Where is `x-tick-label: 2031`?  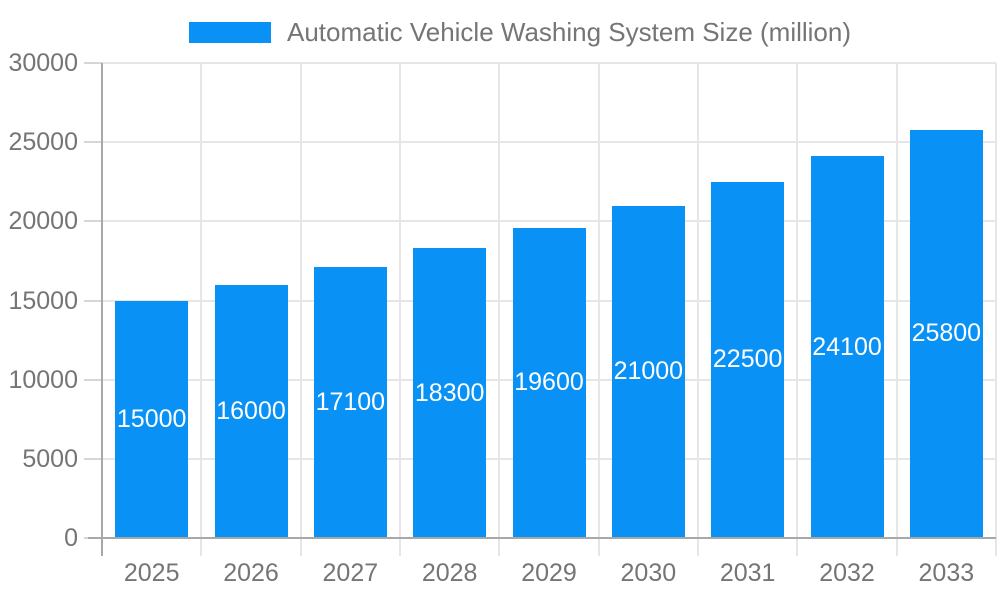
x-tick-label: 2031 is located at coordinates (747, 573).